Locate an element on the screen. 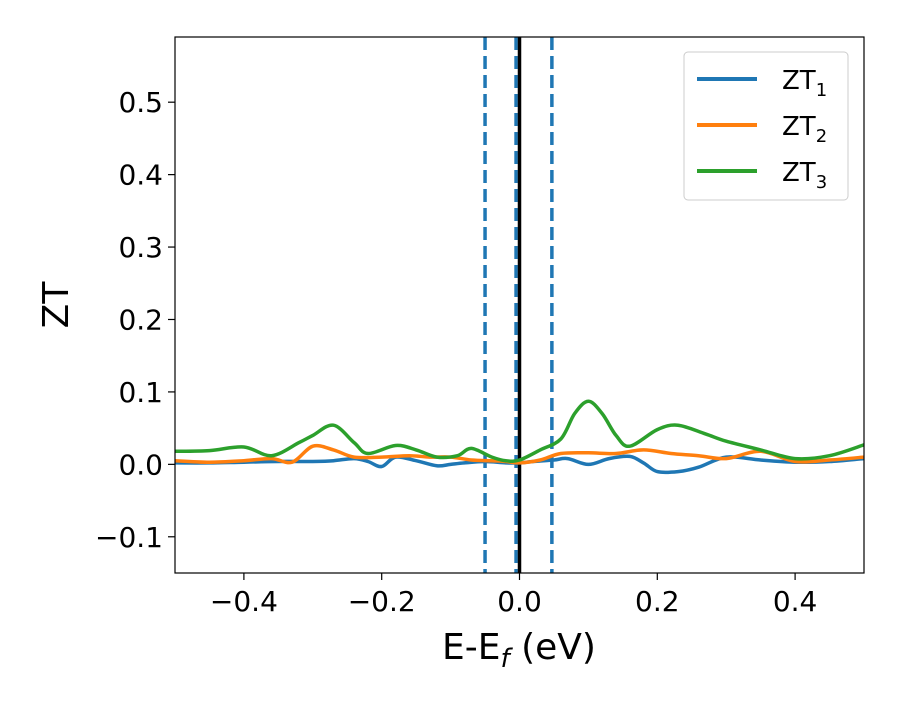 This screenshot has width=900, height=705. y-tick-label: 0.1 is located at coordinates (140, 392).